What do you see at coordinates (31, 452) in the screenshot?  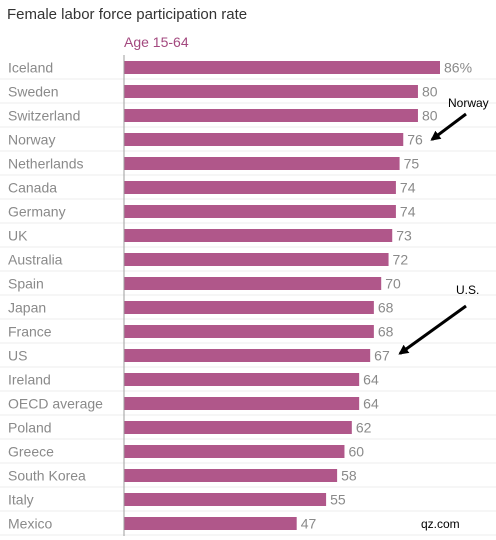 I see `category-label: Greece` at bounding box center [31, 452].